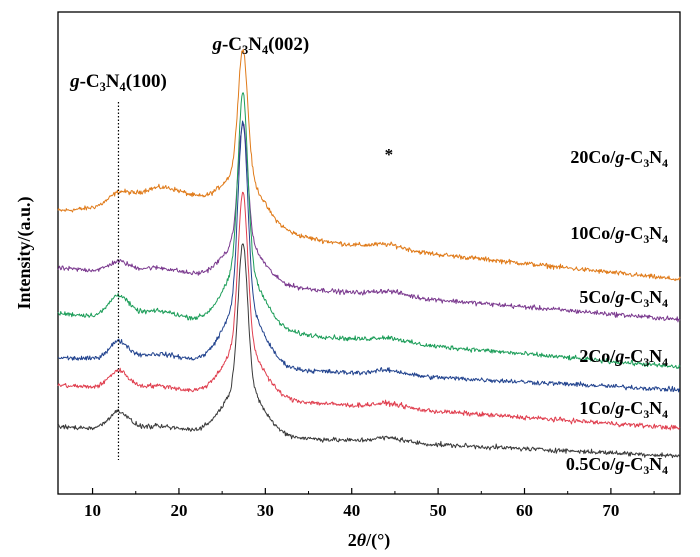 Image resolution: width=700 pixels, height=557 pixels. What do you see at coordinates (623, 409) in the screenshot?
I see `series-label-4: 1Co/g-C3N4` at bounding box center [623, 409].